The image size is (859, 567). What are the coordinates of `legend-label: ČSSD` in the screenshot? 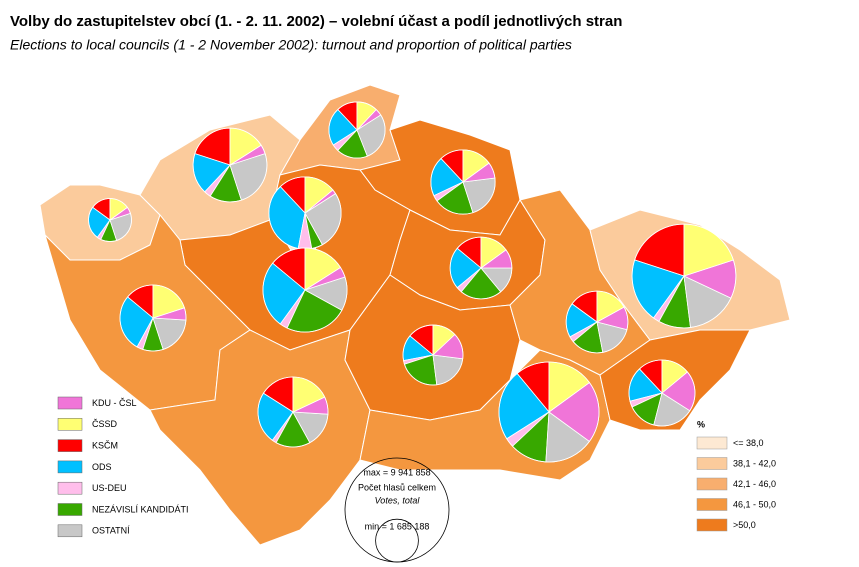 It's located at (105, 424).